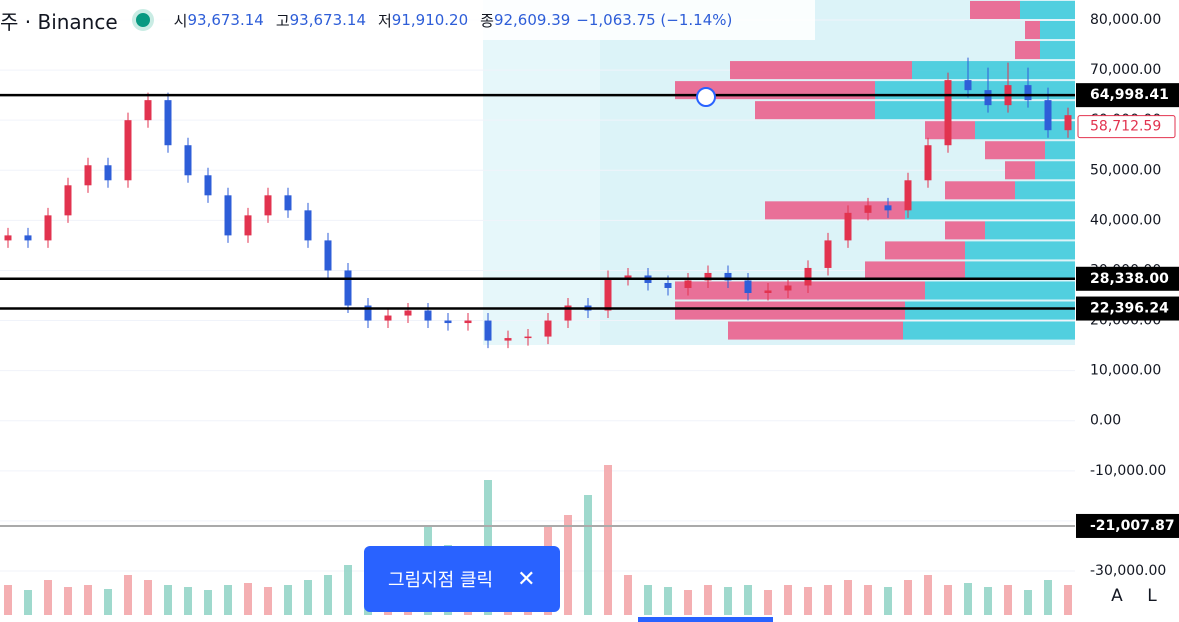 Image resolution: width=1179 pixels, height=622 pixels. I want to click on ohlc-value: 92,609.39, so click(532, 20).